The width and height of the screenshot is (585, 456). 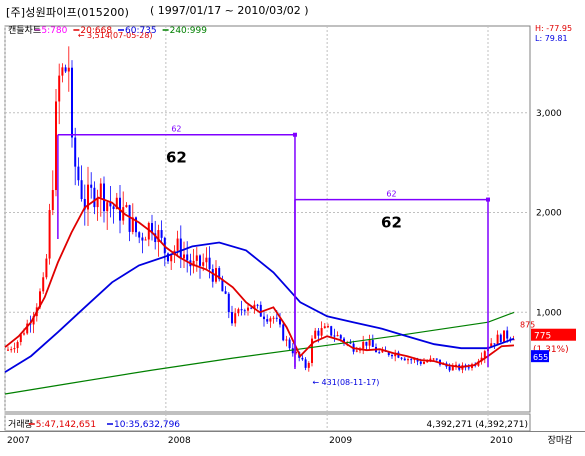 What do you see at coordinates (527, 325) in the screenshot?
I see `ref-price-label: 875` at bounding box center [527, 325].